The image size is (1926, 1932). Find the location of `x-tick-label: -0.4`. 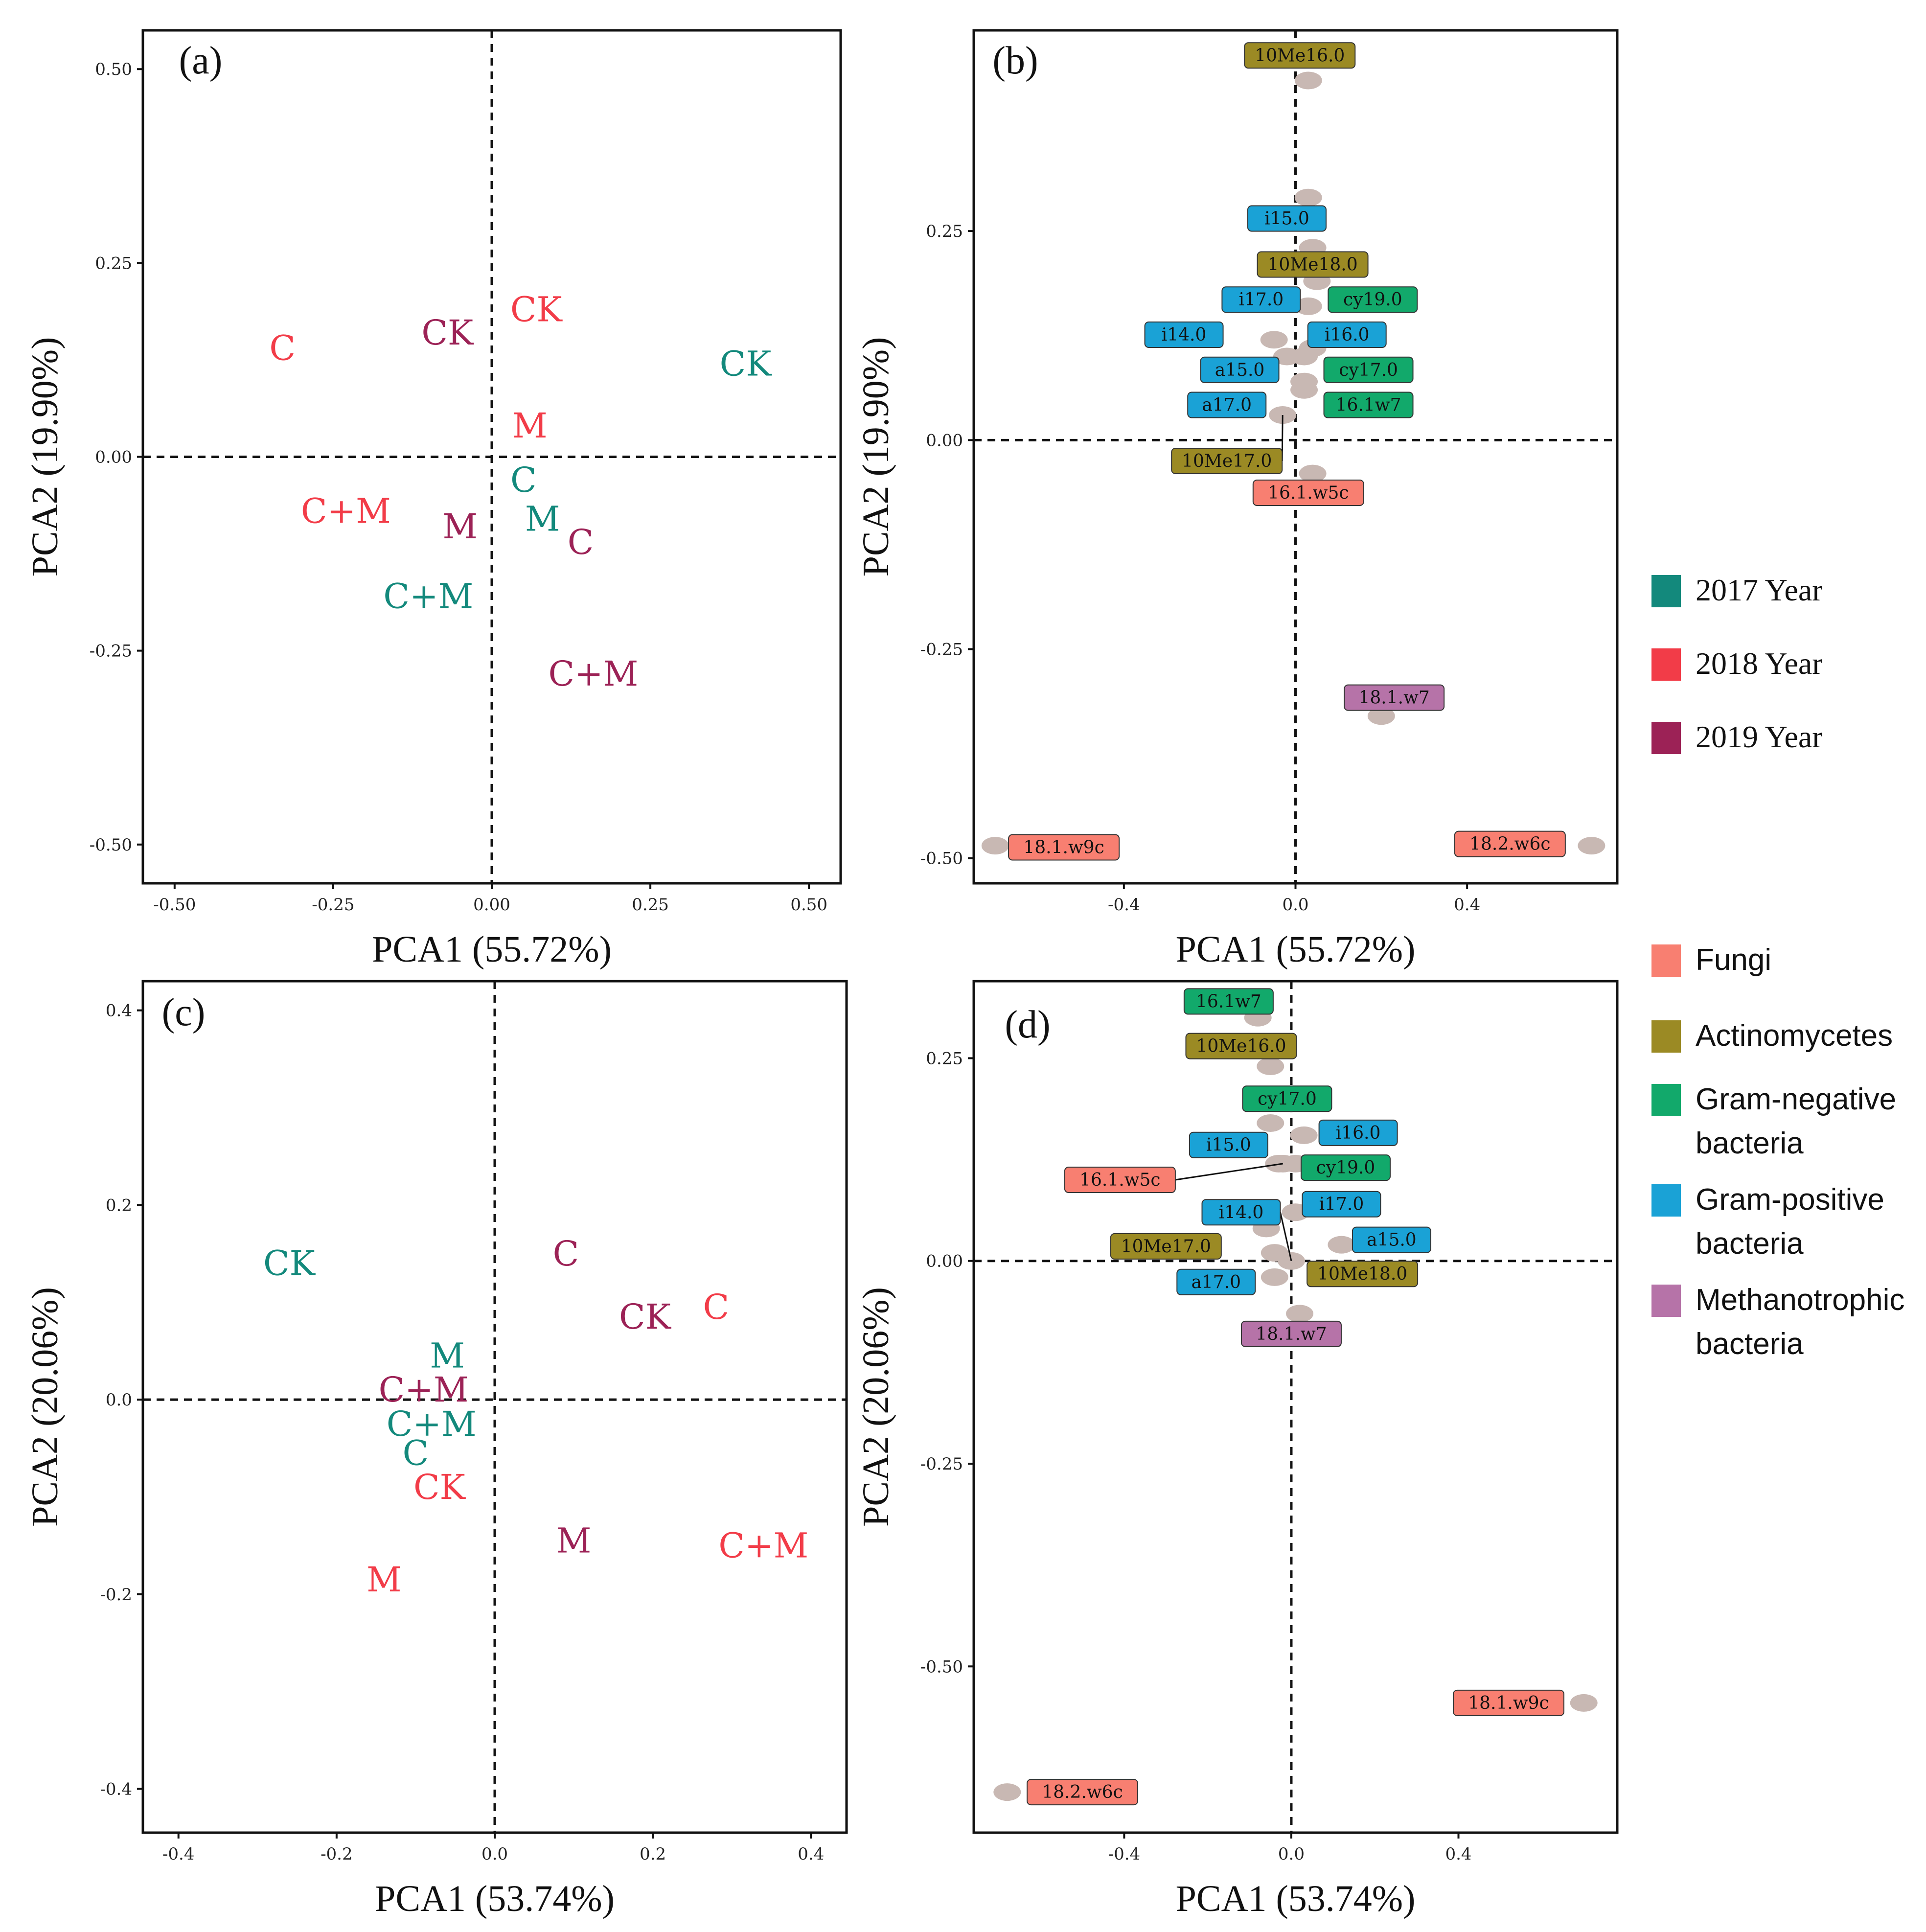

x-tick-label: -0.4 is located at coordinates (1124, 1854).